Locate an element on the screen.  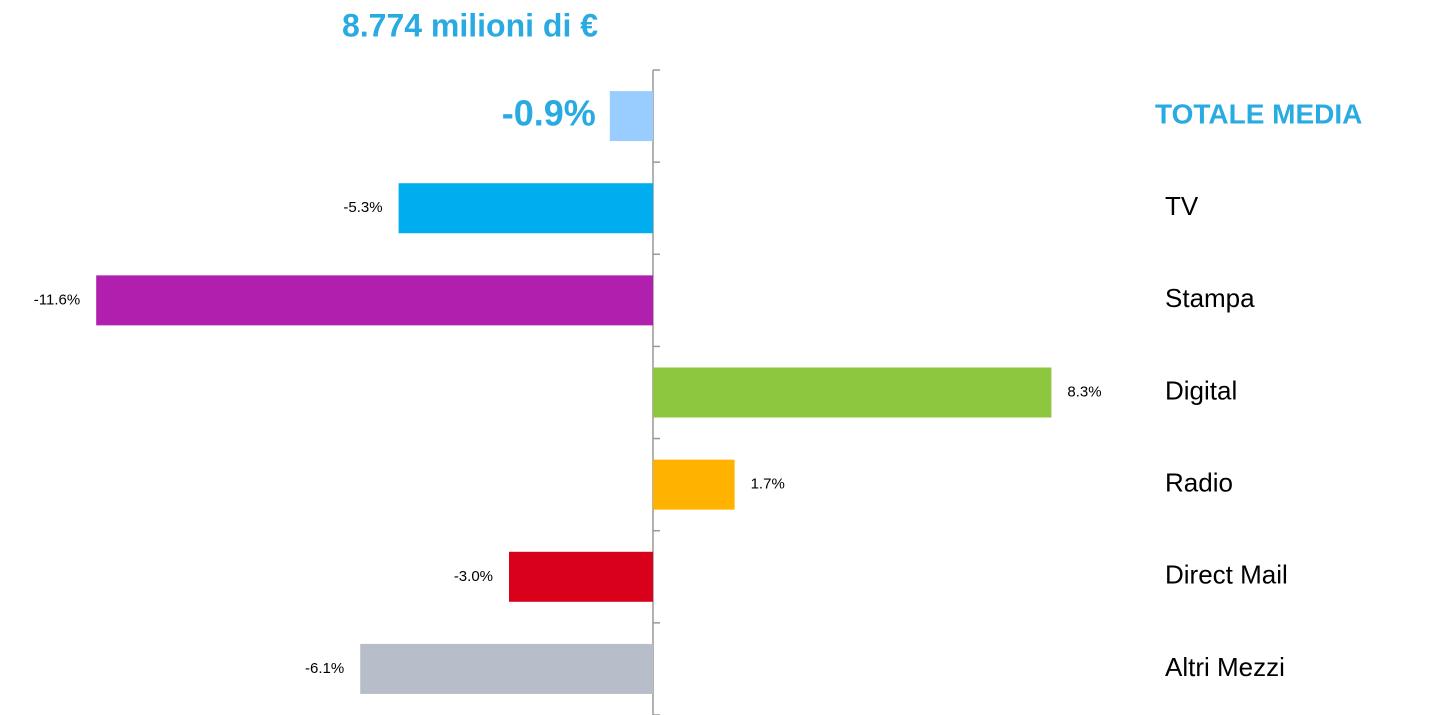
chart-title: 8.774 milioni di € is located at coordinates (470, 25).